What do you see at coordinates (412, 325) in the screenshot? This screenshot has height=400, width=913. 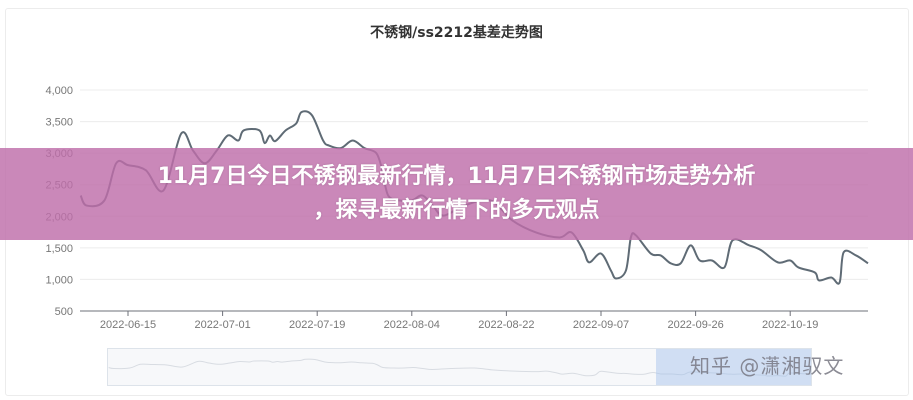 I see `x-tick-label: 2022-08-04` at bounding box center [412, 325].